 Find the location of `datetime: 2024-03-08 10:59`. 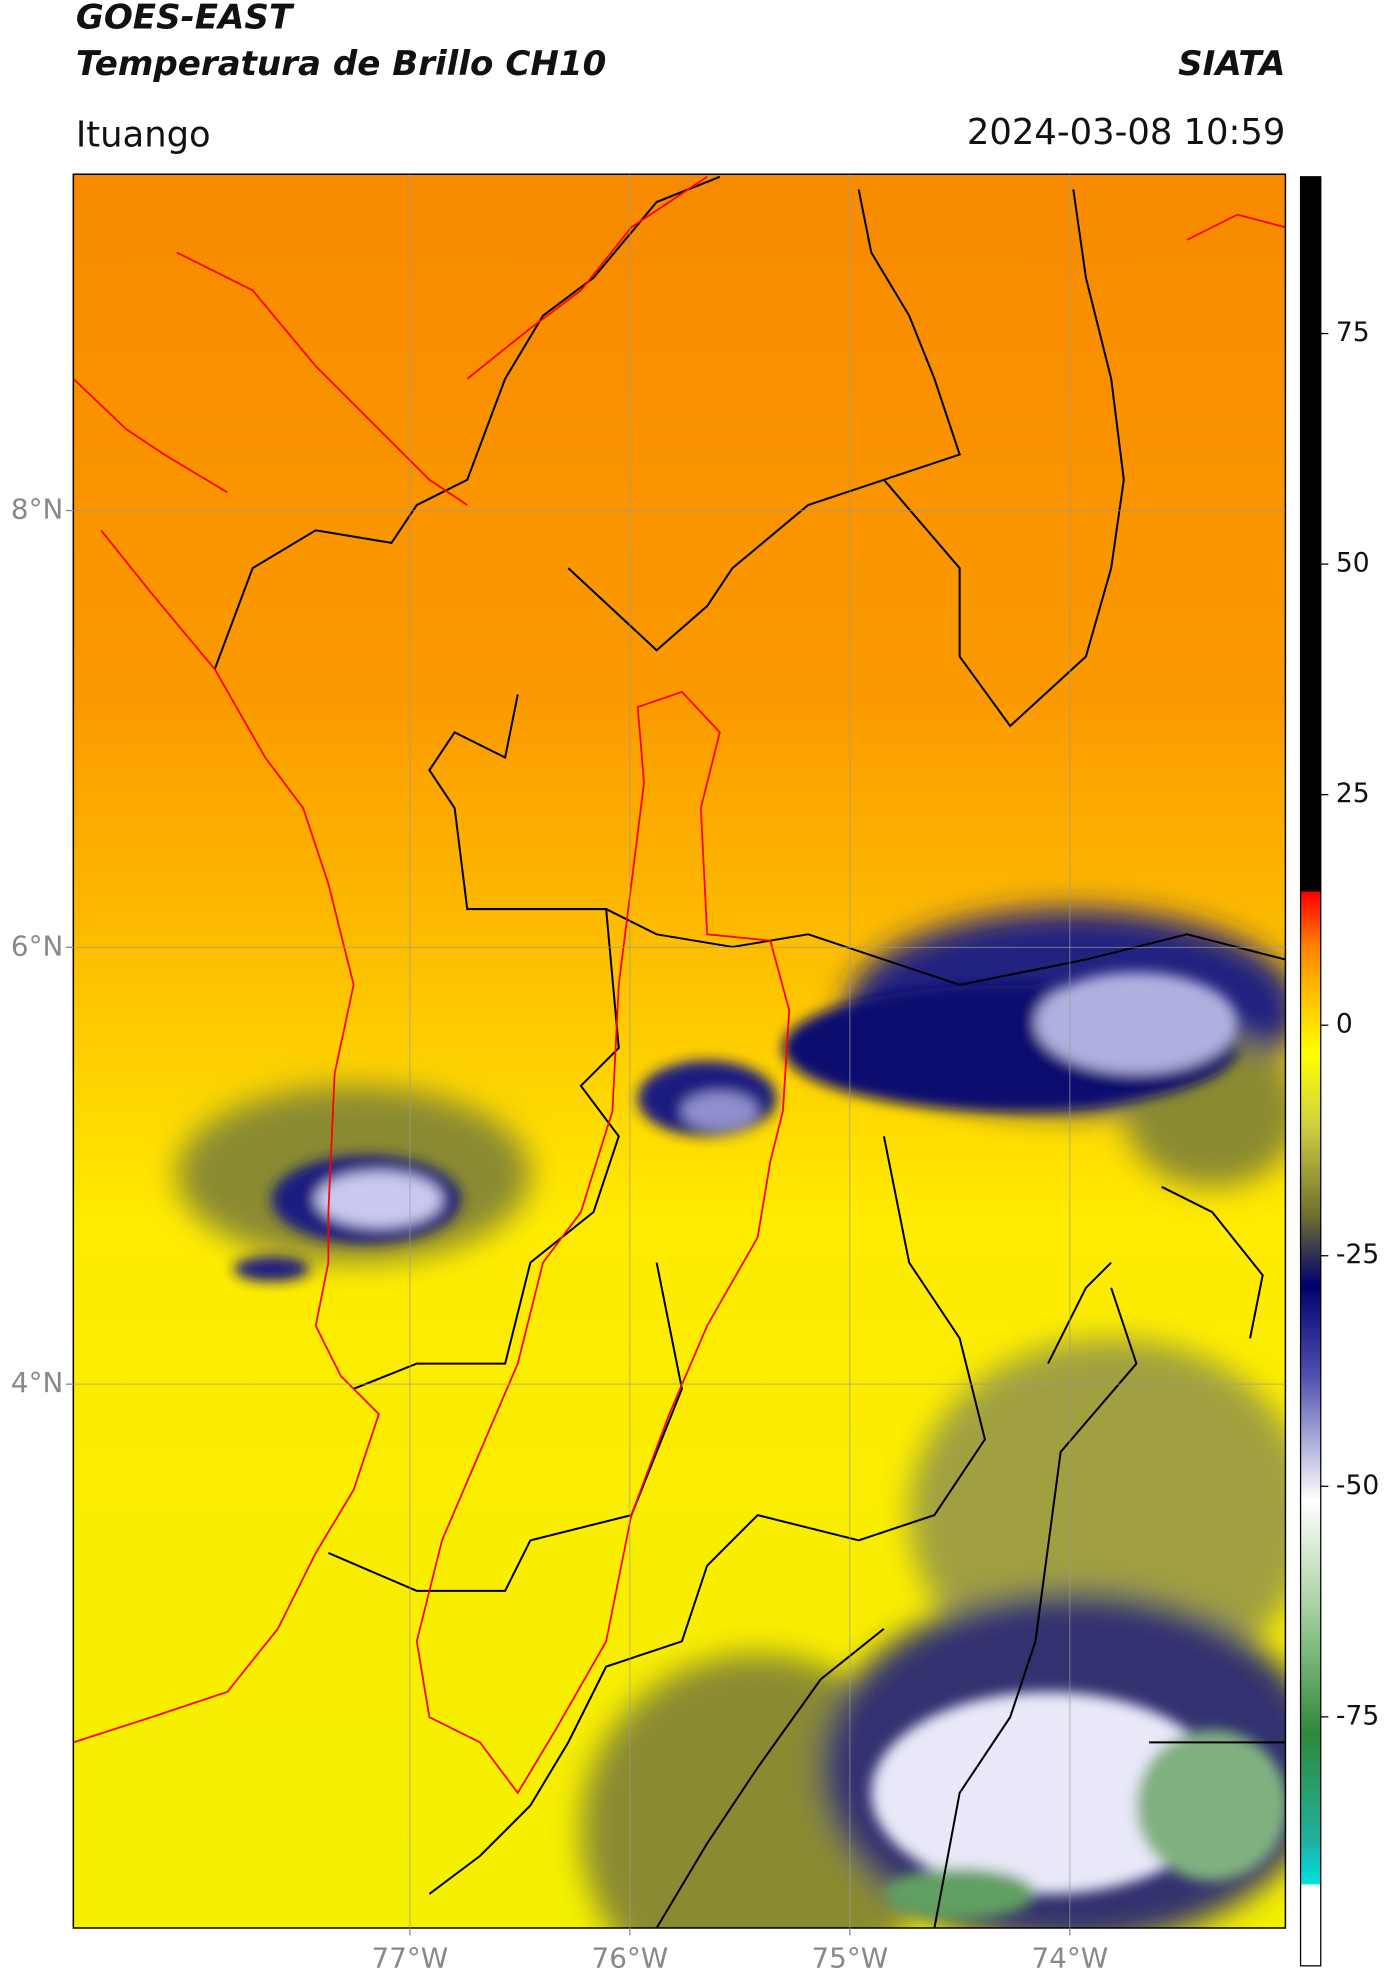

datetime: 2024-03-08 10:59 is located at coordinates (1126, 132).